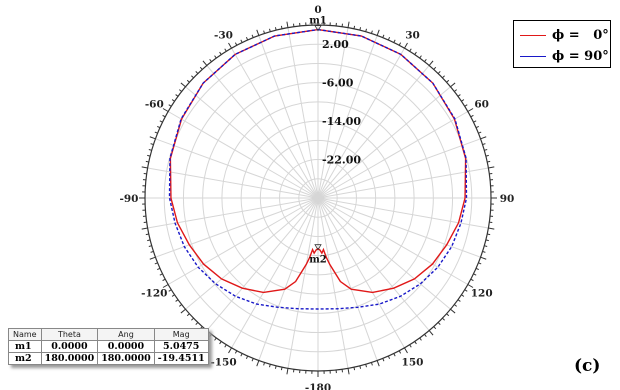 This screenshot has width=620, height=390. I want to click on header-name: Name, so click(25, 334).